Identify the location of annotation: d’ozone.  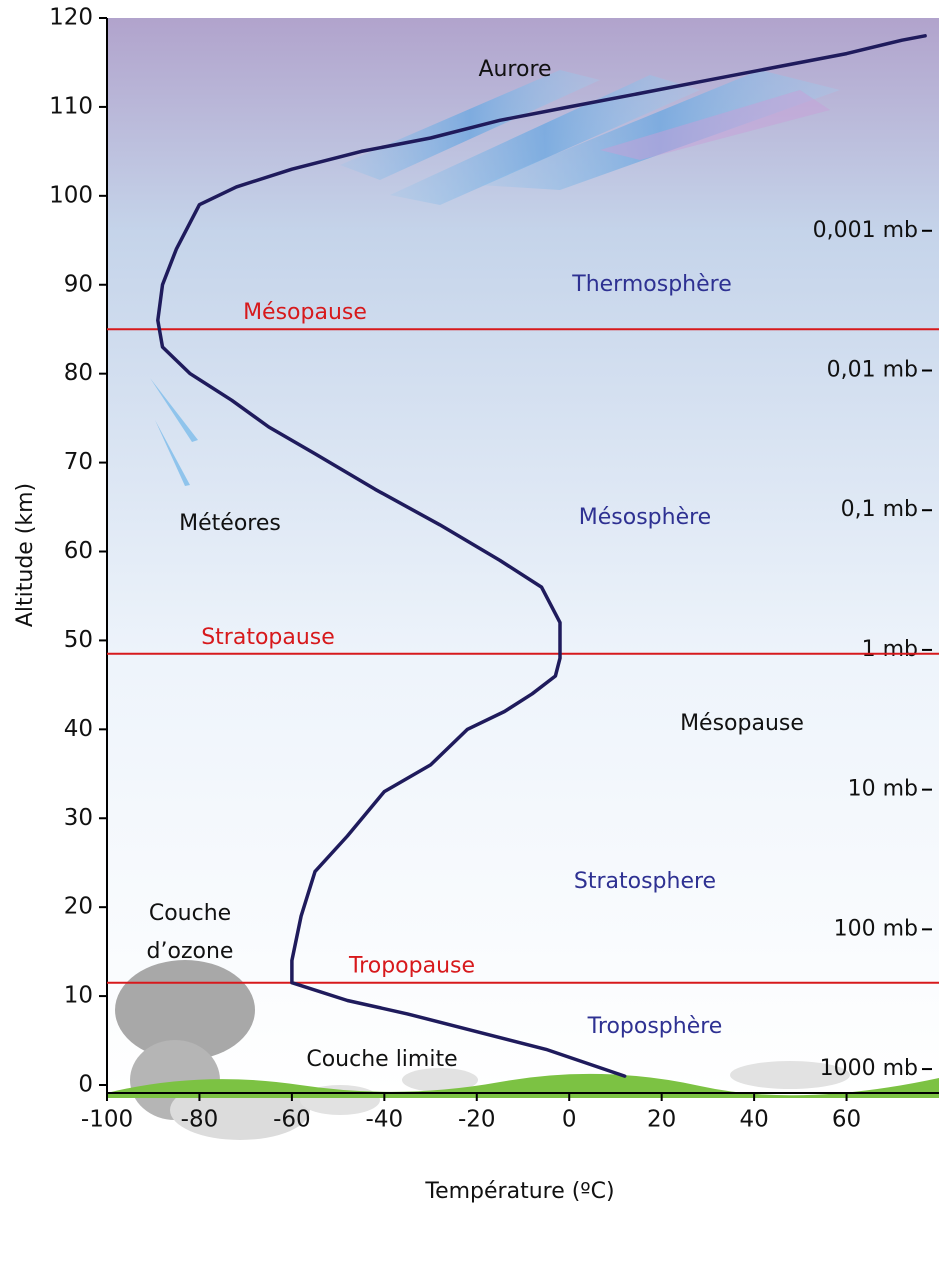
(190, 951).